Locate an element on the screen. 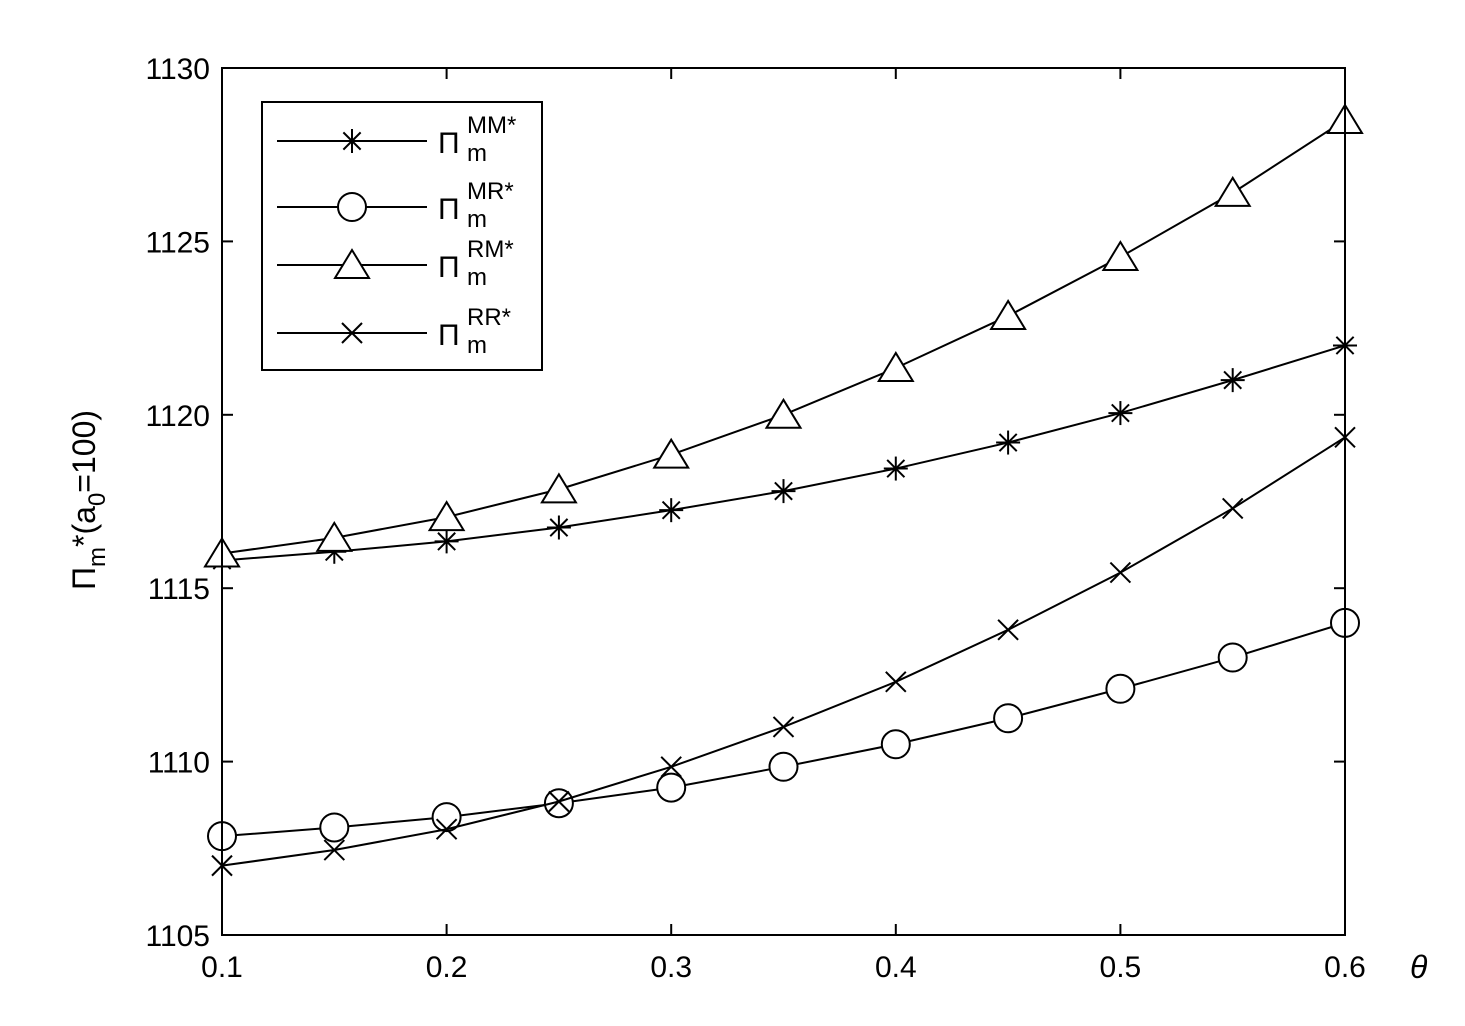 This screenshot has height=1026, width=1465. x-tick-label: 0.3 is located at coordinates (671, 967).